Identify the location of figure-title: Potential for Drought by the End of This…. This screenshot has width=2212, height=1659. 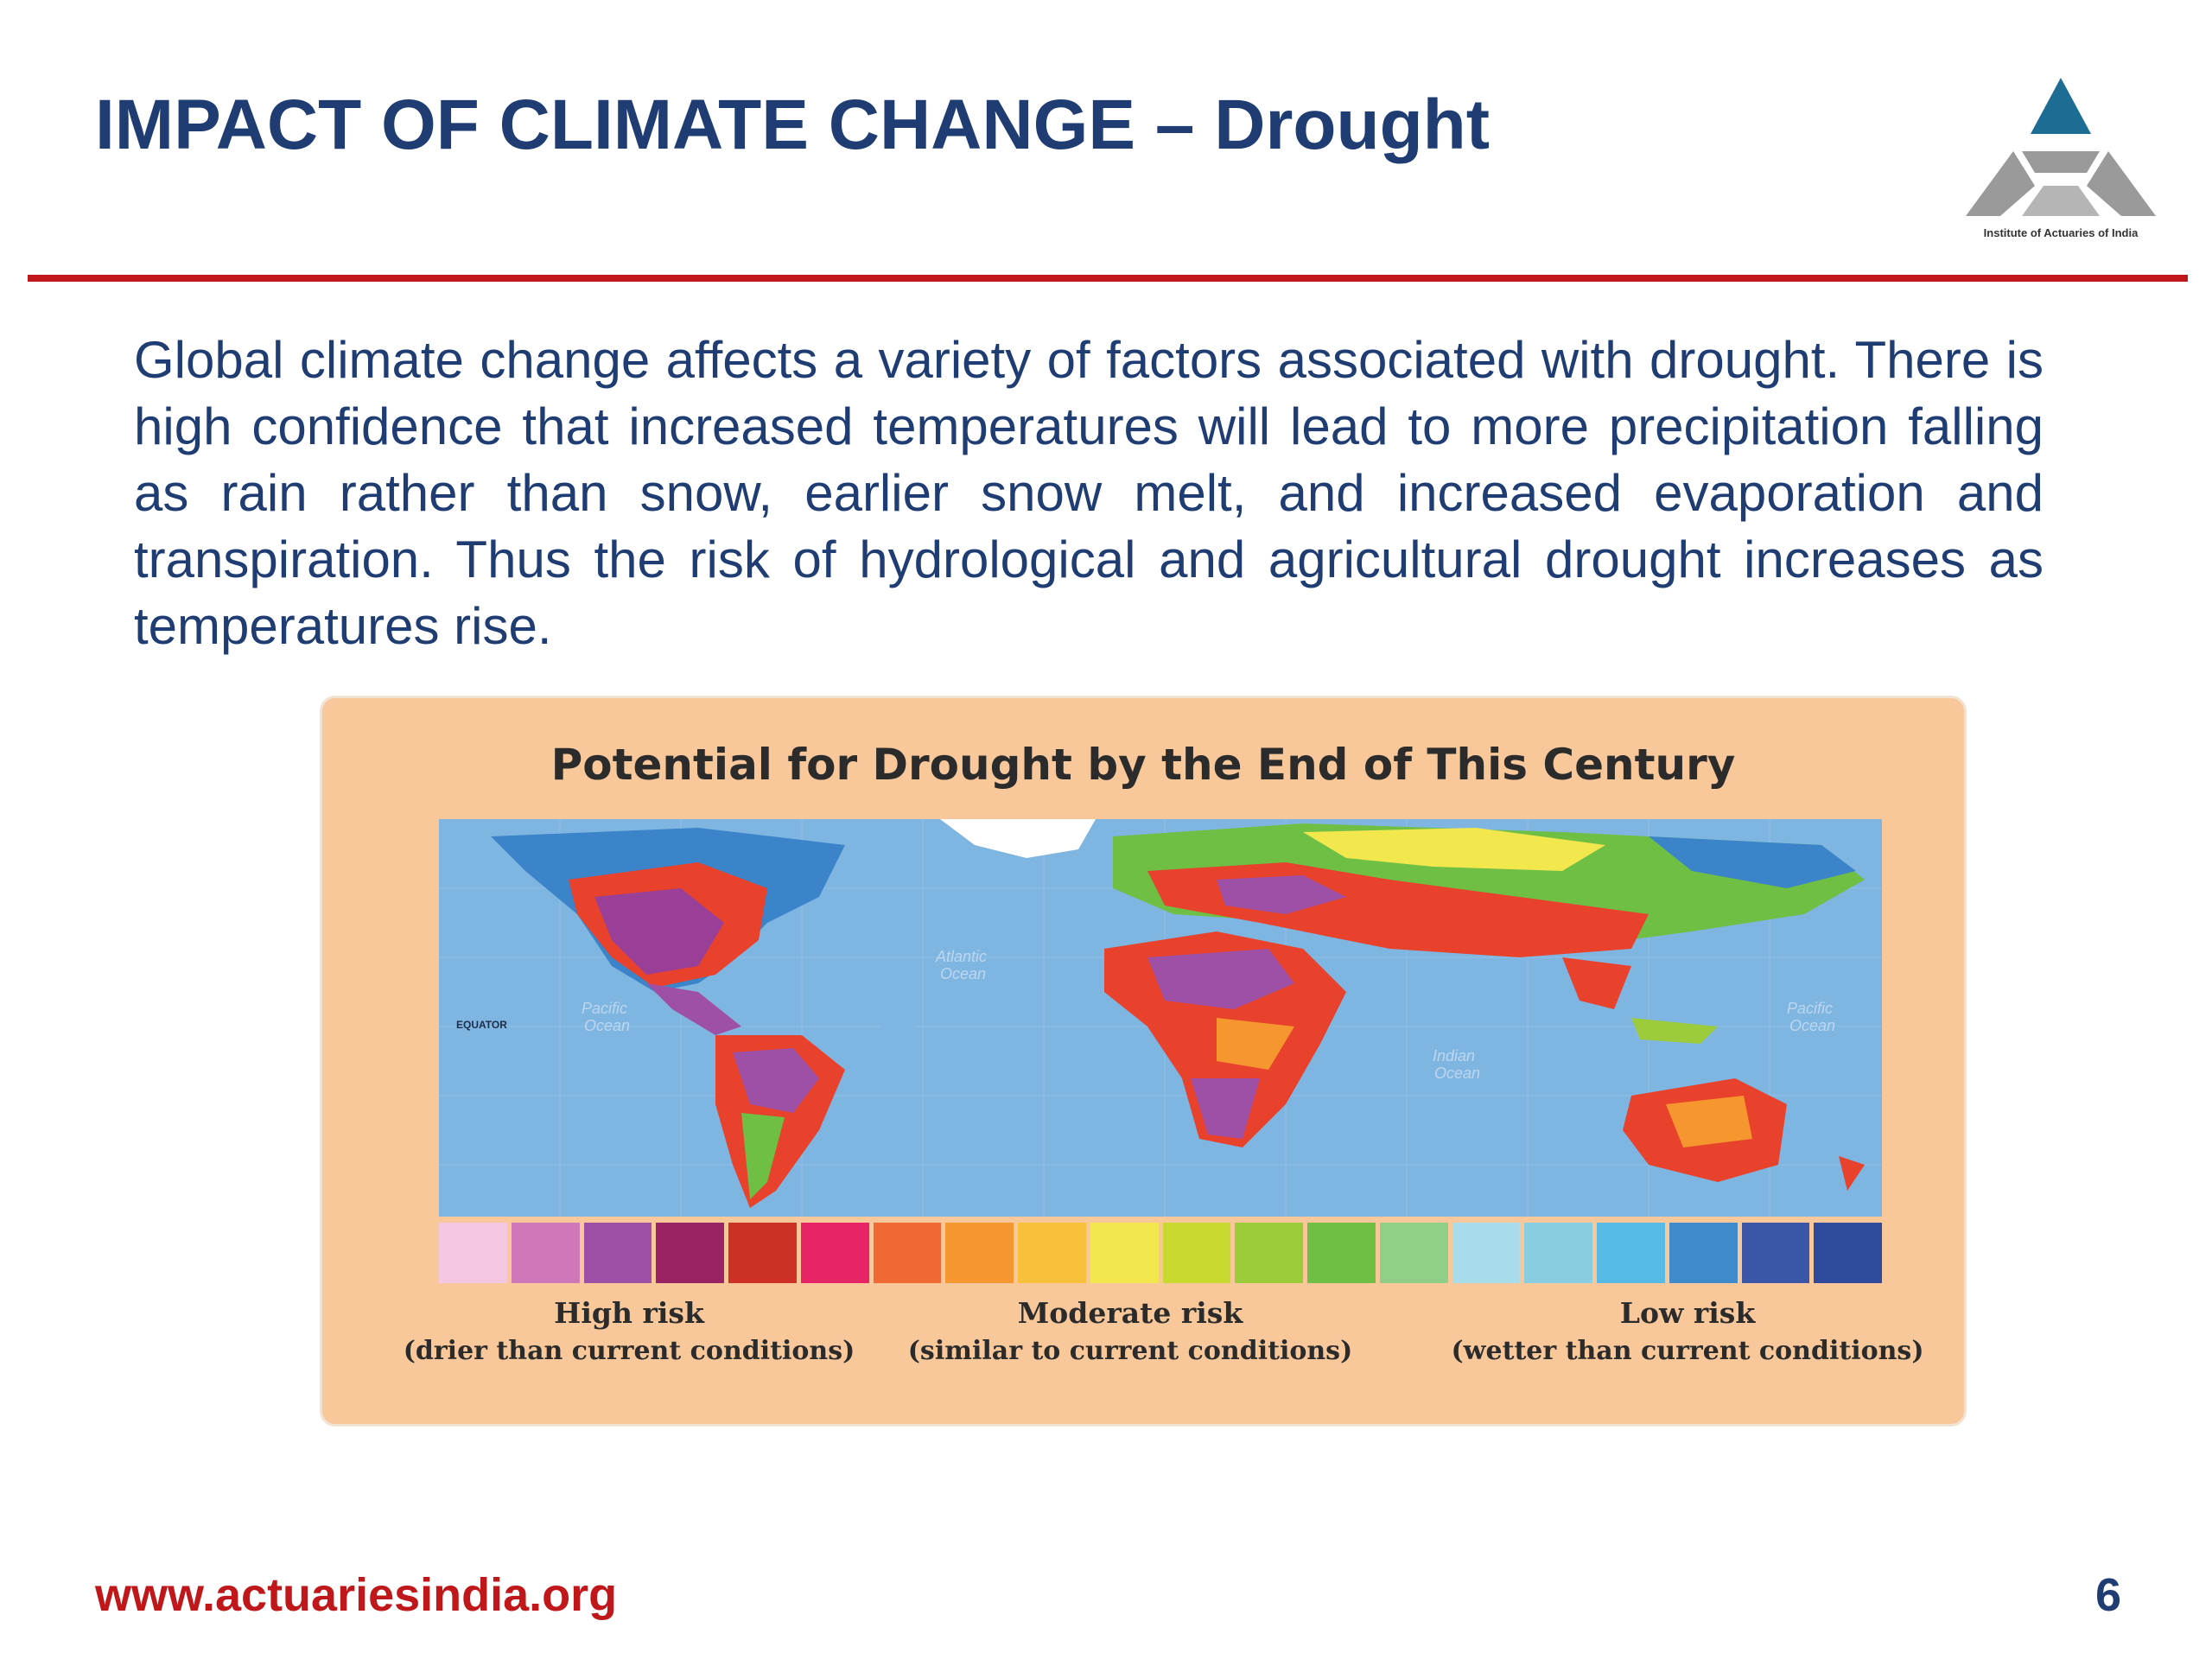
(1143, 765).